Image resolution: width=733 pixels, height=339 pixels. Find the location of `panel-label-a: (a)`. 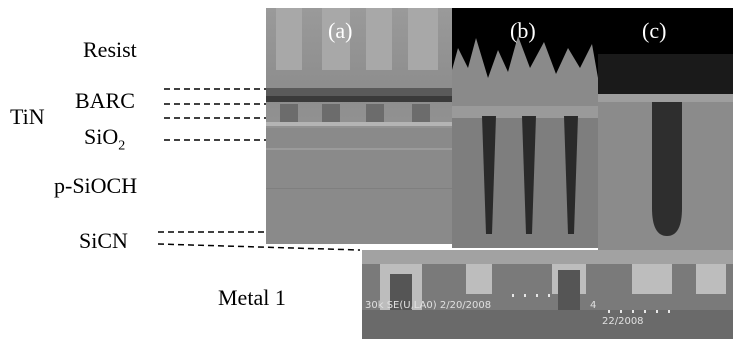

panel-label-a: (a) is located at coordinates (340, 30).